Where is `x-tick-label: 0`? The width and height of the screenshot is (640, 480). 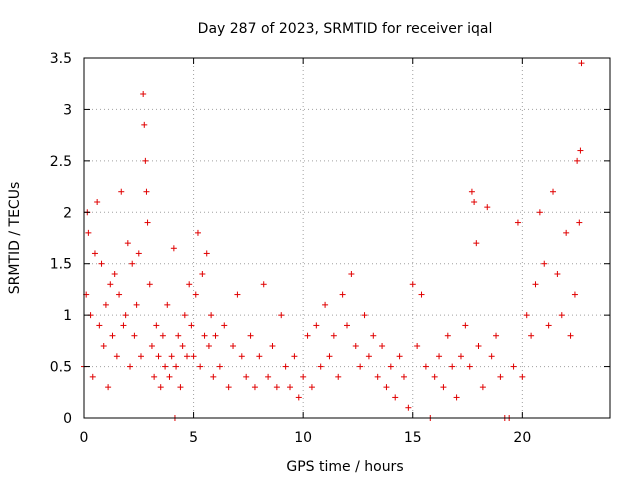
x-tick-label: 0 is located at coordinates (84, 438).